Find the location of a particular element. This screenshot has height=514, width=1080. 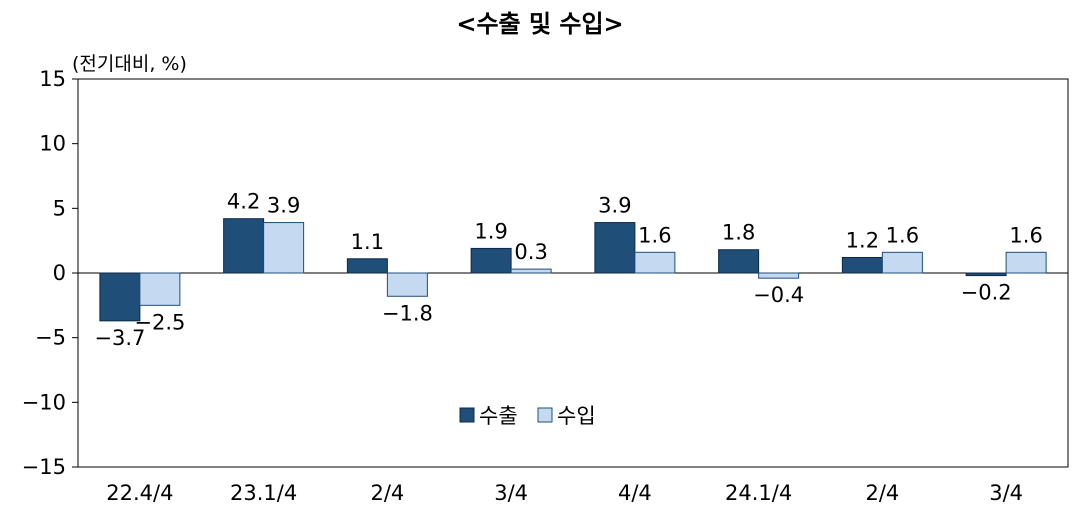

bar-수입-1 is located at coordinates (284, 248).